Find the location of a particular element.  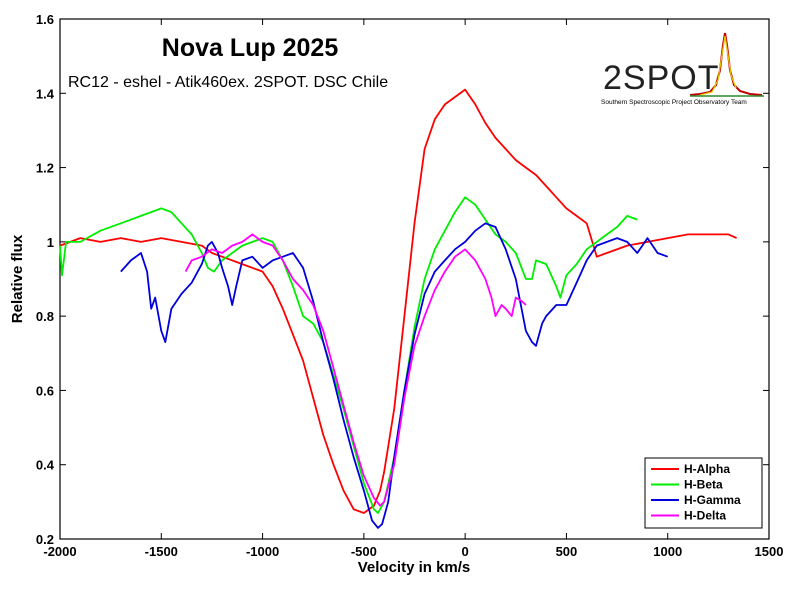

y-tick-label: 1.4 is located at coordinates (45, 93).